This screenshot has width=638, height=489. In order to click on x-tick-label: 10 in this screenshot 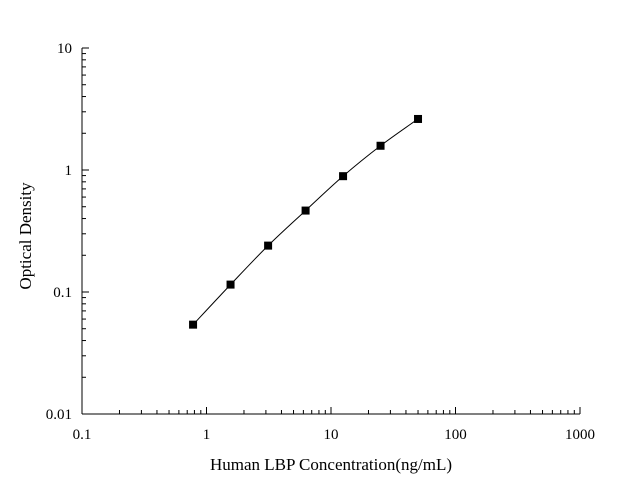, I will do `click(331, 435)`.